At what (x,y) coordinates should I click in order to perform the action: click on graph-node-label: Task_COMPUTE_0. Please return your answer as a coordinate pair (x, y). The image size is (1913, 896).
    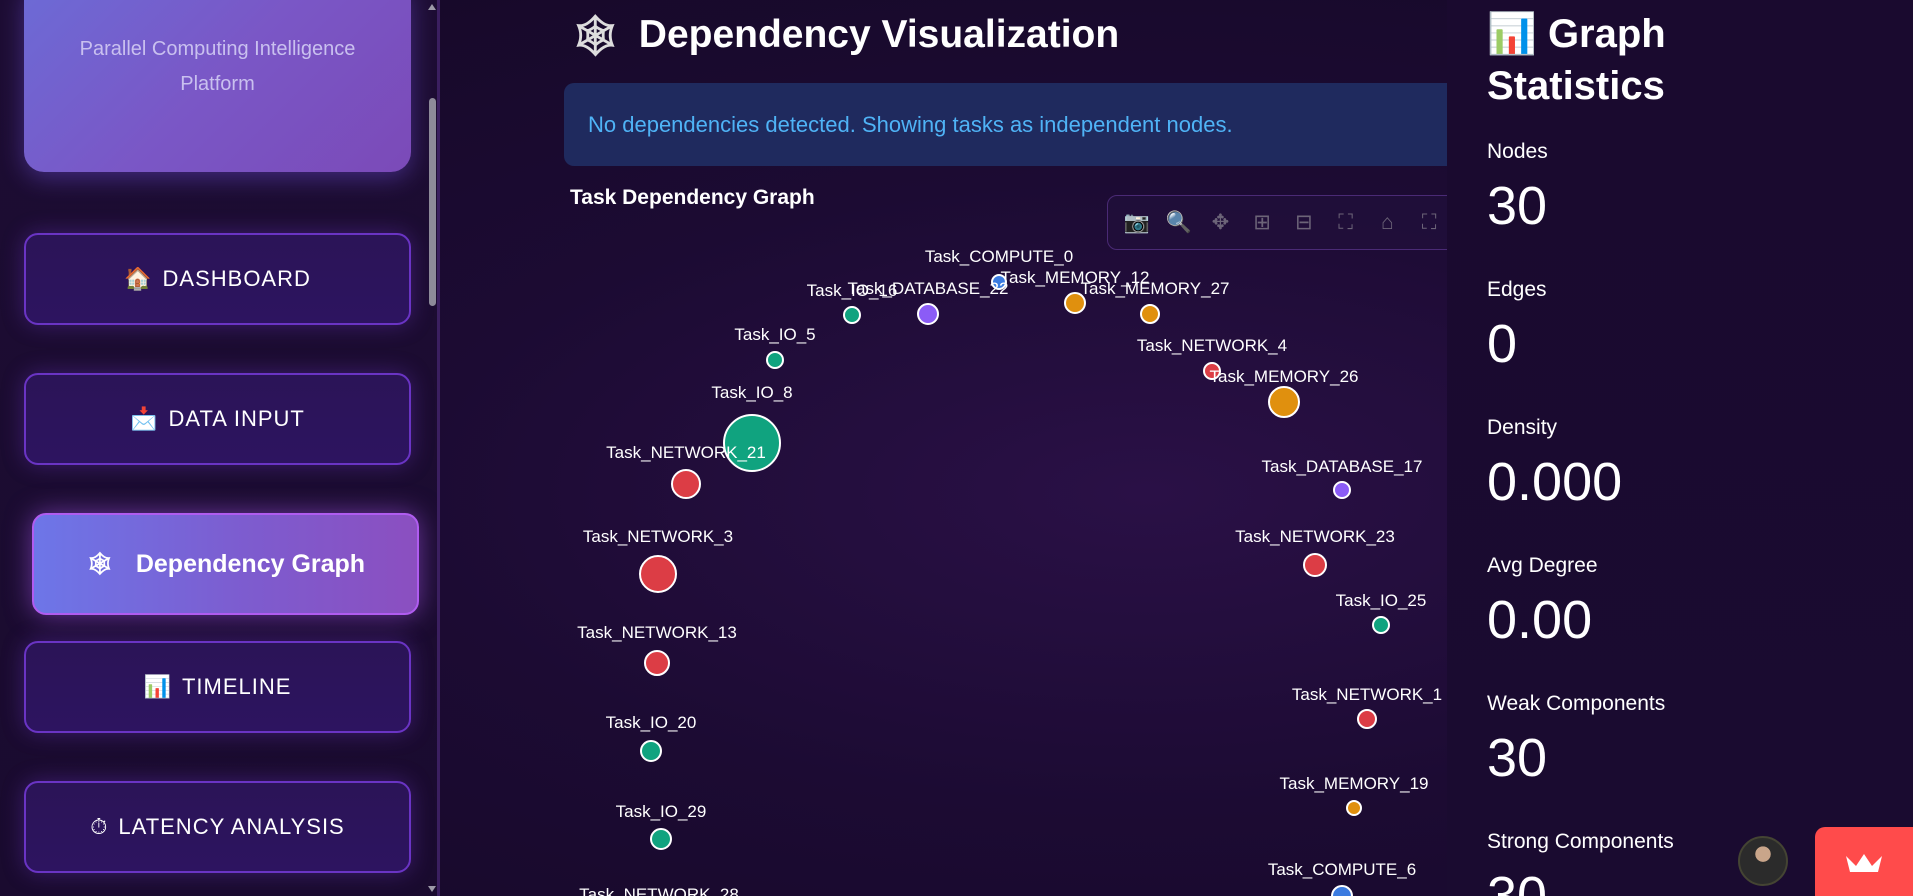
    Looking at the image, I should click on (999, 256).